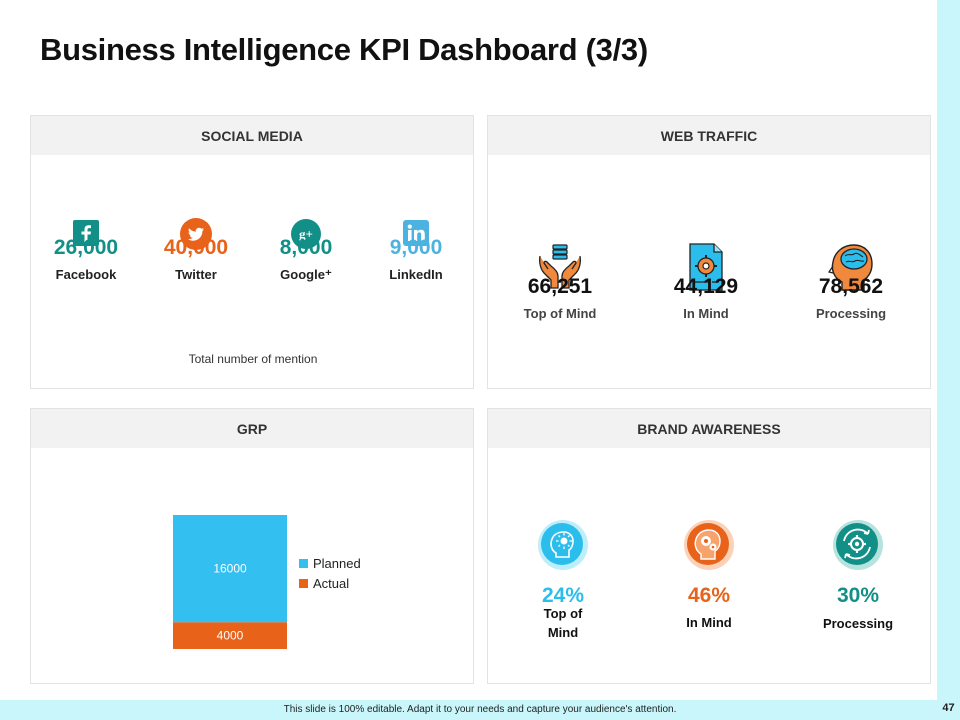 The height and width of the screenshot is (720, 960). I want to click on legend-swatch-actual, so click(303, 583).